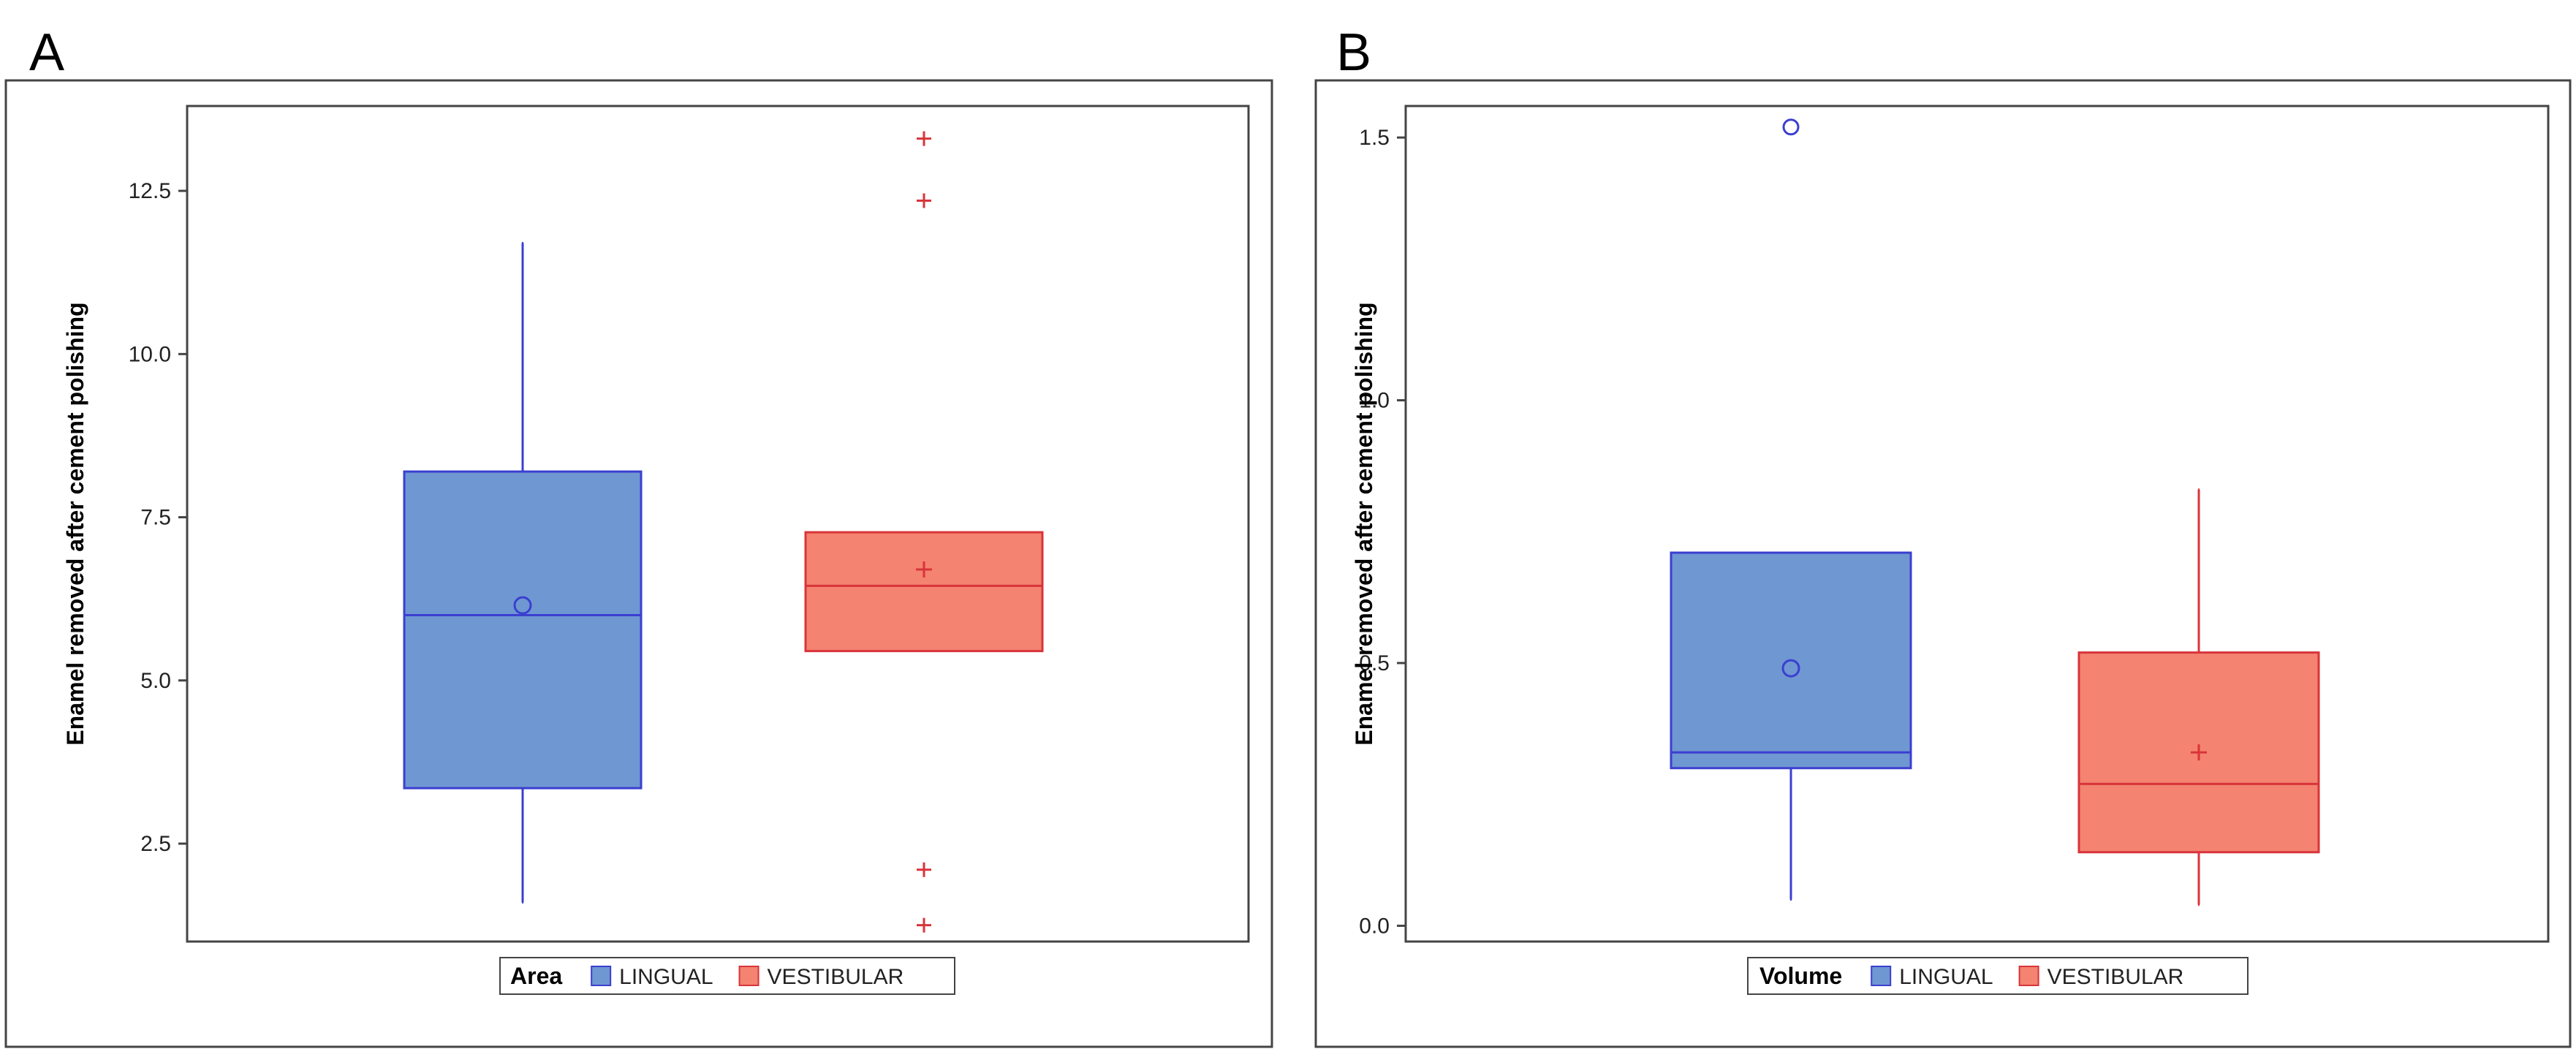  I want to click on y-tick-label: 0.5, so click(1374, 663).